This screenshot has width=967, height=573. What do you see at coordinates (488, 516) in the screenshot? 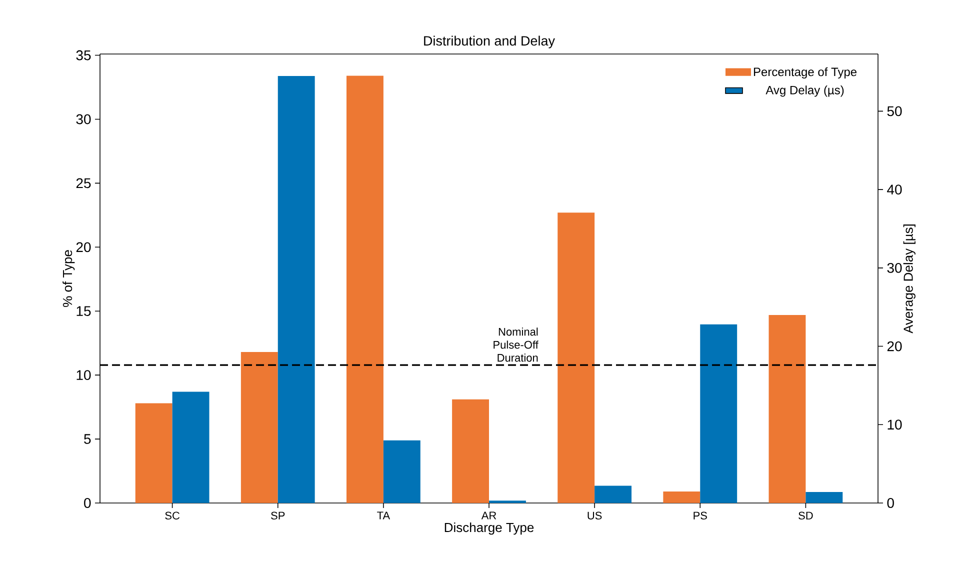
I see `x-tick-label: AR` at bounding box center [488, 516].